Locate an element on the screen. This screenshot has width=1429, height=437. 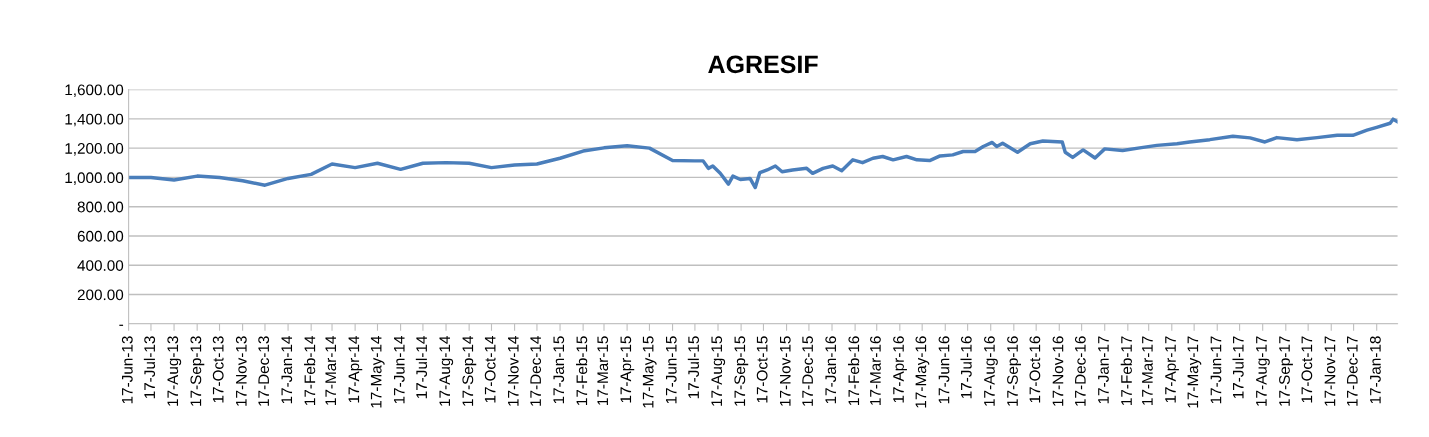
x-tick-label: 17-Mar-17 is located at coordinates (1147, 370).